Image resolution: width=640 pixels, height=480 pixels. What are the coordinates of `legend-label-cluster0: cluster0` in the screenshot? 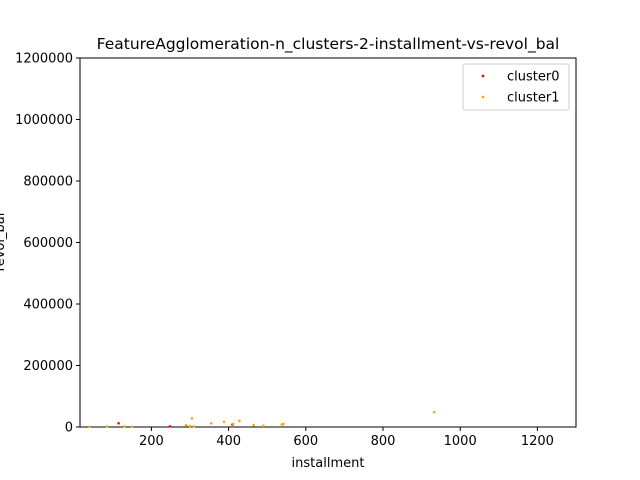 It's located at (533, 77).